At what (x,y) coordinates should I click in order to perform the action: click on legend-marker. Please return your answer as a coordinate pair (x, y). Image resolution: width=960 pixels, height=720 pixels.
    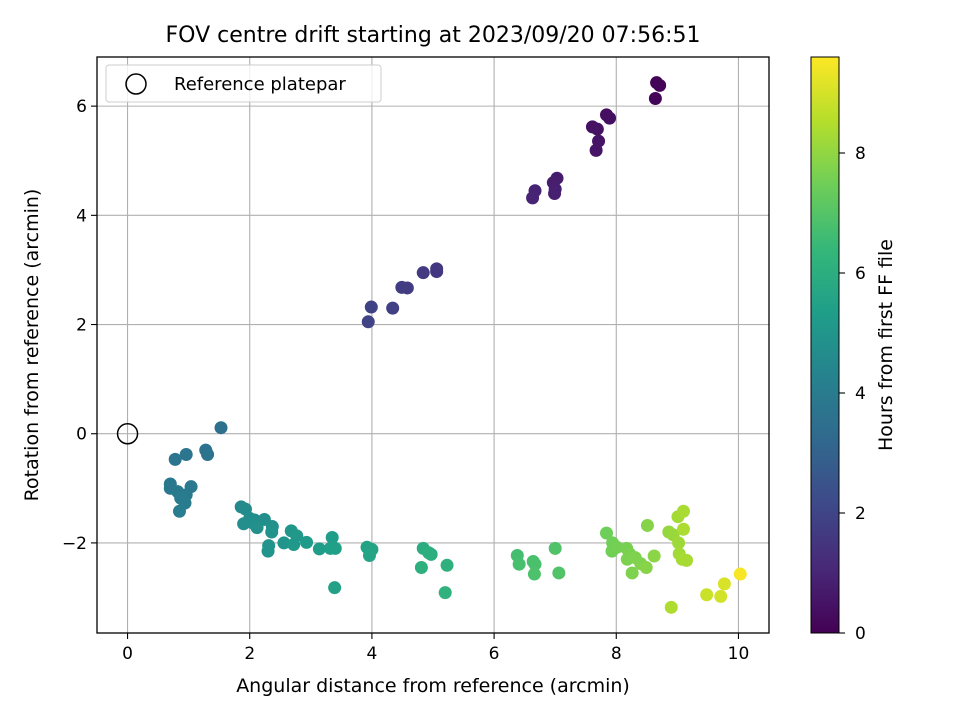
    Looking at the image, I should click on (136, 84).